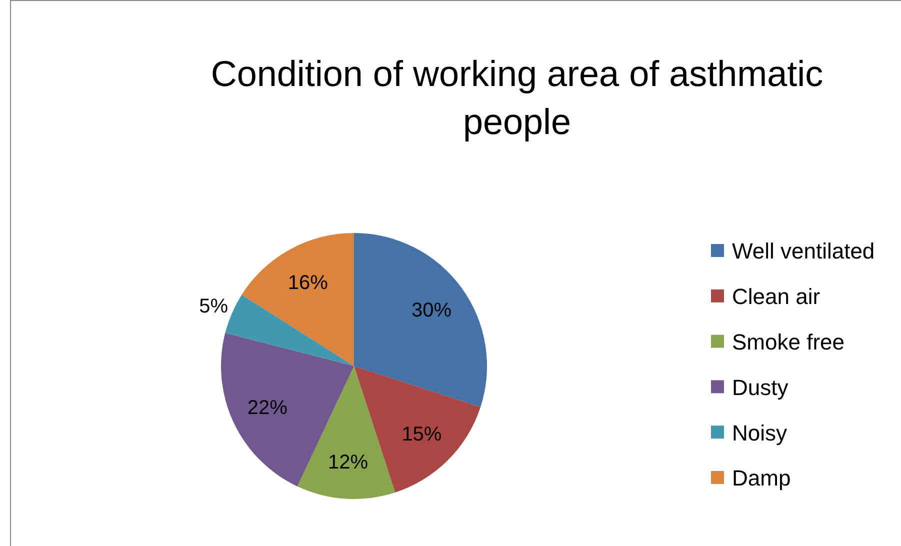 This screenshot has height=546, width=901. I want to click on legend-label: Damp, so click(761, 478).